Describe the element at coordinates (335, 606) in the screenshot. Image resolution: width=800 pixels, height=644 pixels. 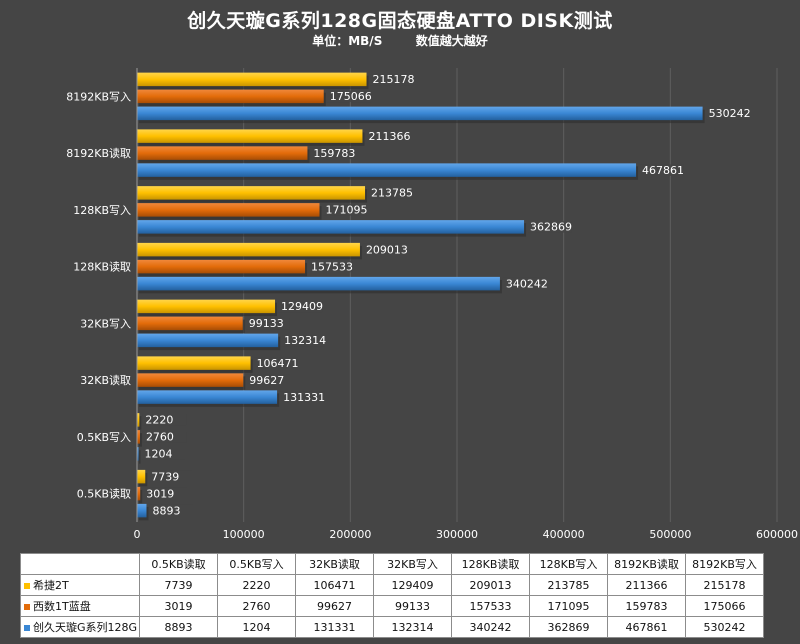
I see `table-cell: 99627` at that location.